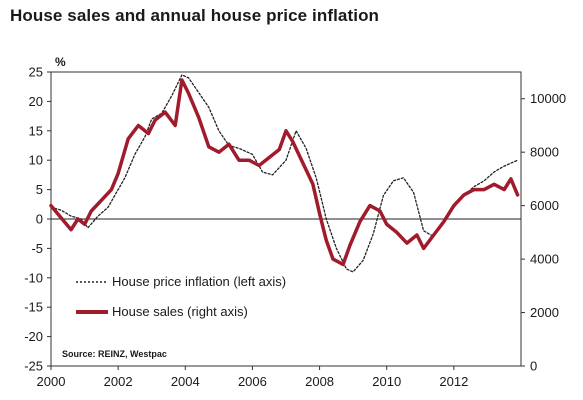  What do you see at coordinates (544, 205) in the screenshot?
I see `y-right-tick-label: 6000` at bounding box center [544, 205].